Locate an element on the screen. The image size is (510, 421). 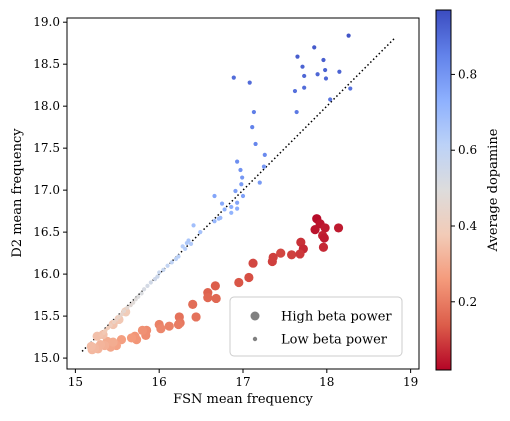
colorbar-ticks: 0.2 0.4 0.6 0.8 is located at coordinates (464, 188).